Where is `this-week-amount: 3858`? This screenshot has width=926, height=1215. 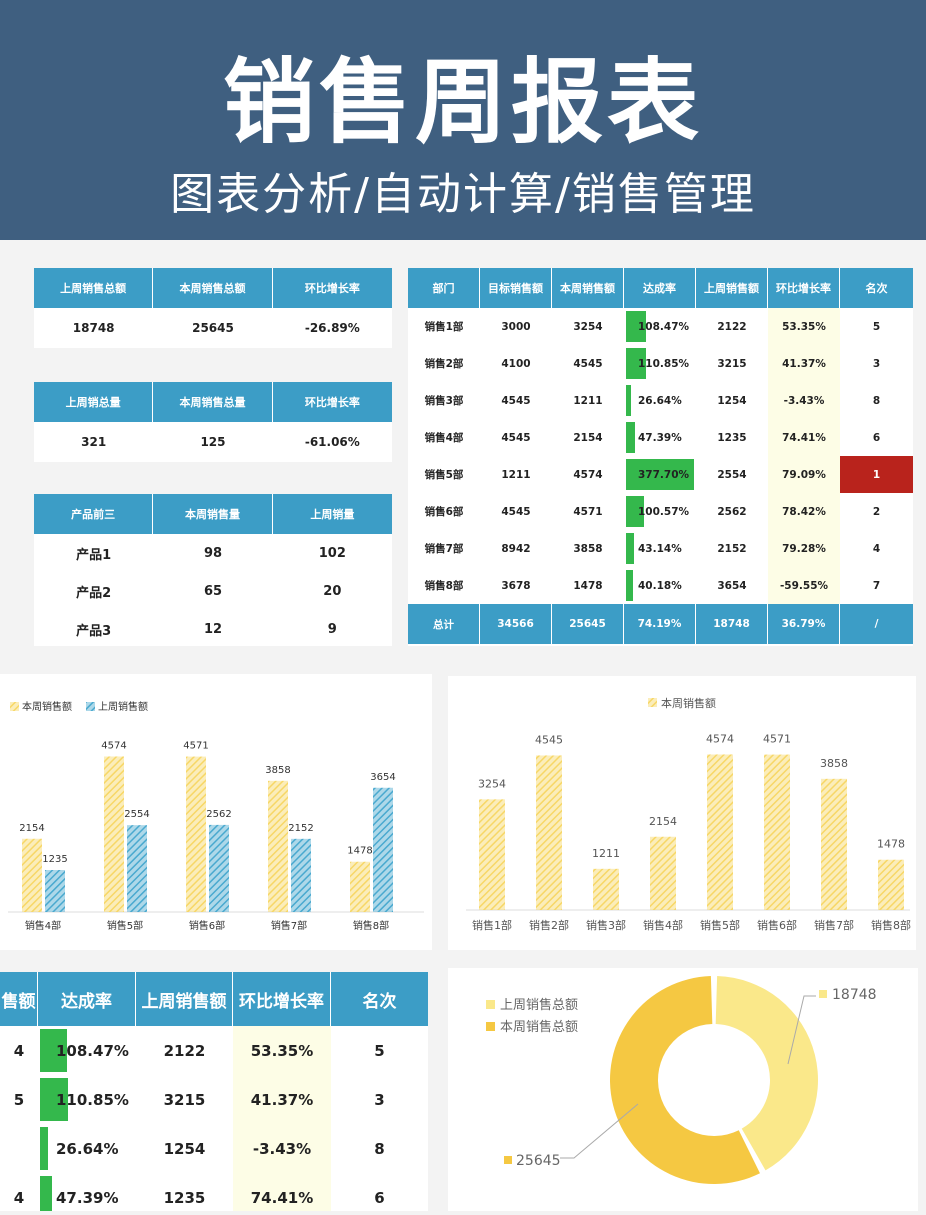 this-week-amount: 3858 is located at coordinates (588, 548).